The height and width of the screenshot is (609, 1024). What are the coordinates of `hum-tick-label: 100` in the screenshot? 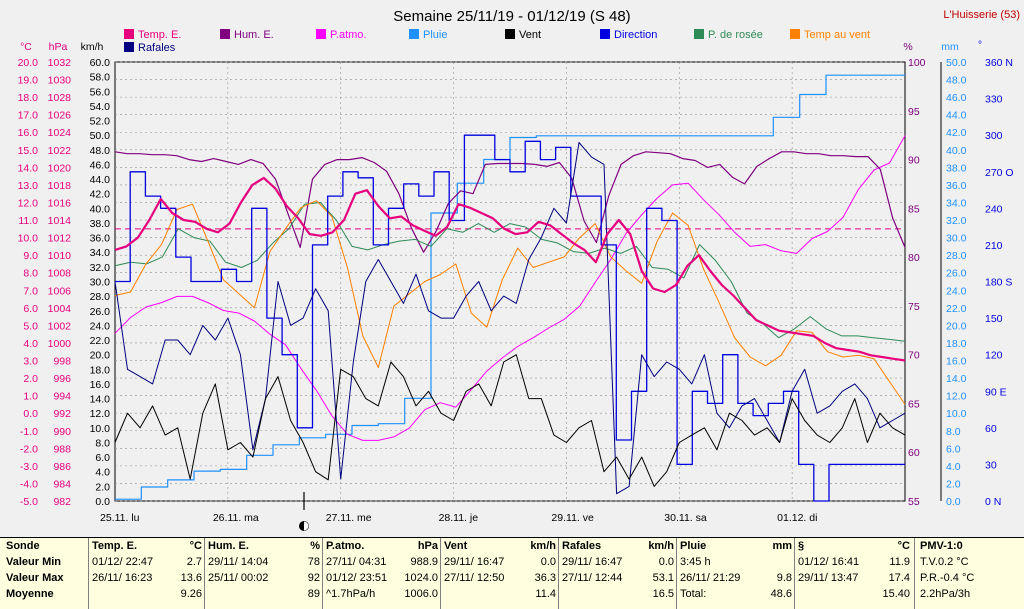 It's located at (917, 63).